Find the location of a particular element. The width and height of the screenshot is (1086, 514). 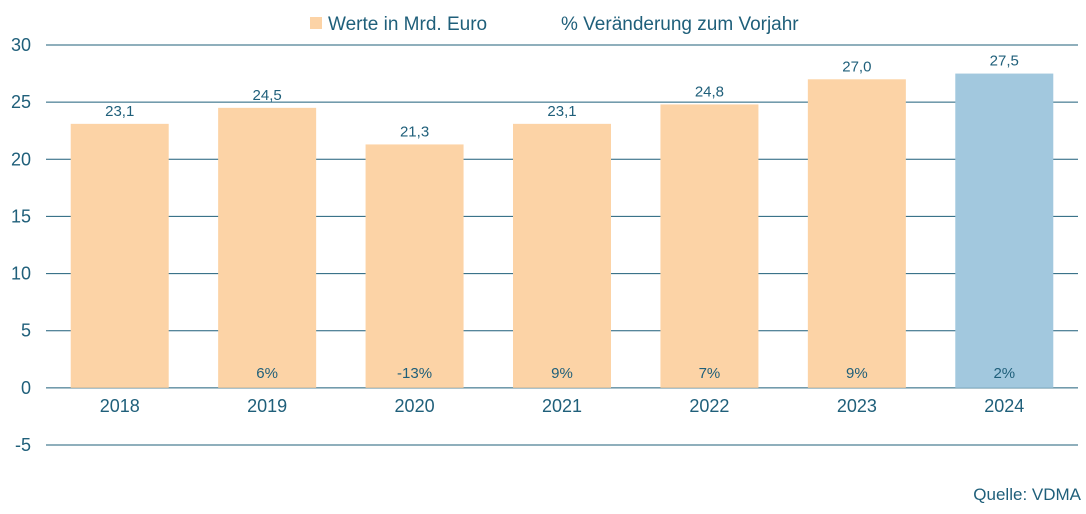

y-tick-label: 25 is located at coordinates (21, 102).